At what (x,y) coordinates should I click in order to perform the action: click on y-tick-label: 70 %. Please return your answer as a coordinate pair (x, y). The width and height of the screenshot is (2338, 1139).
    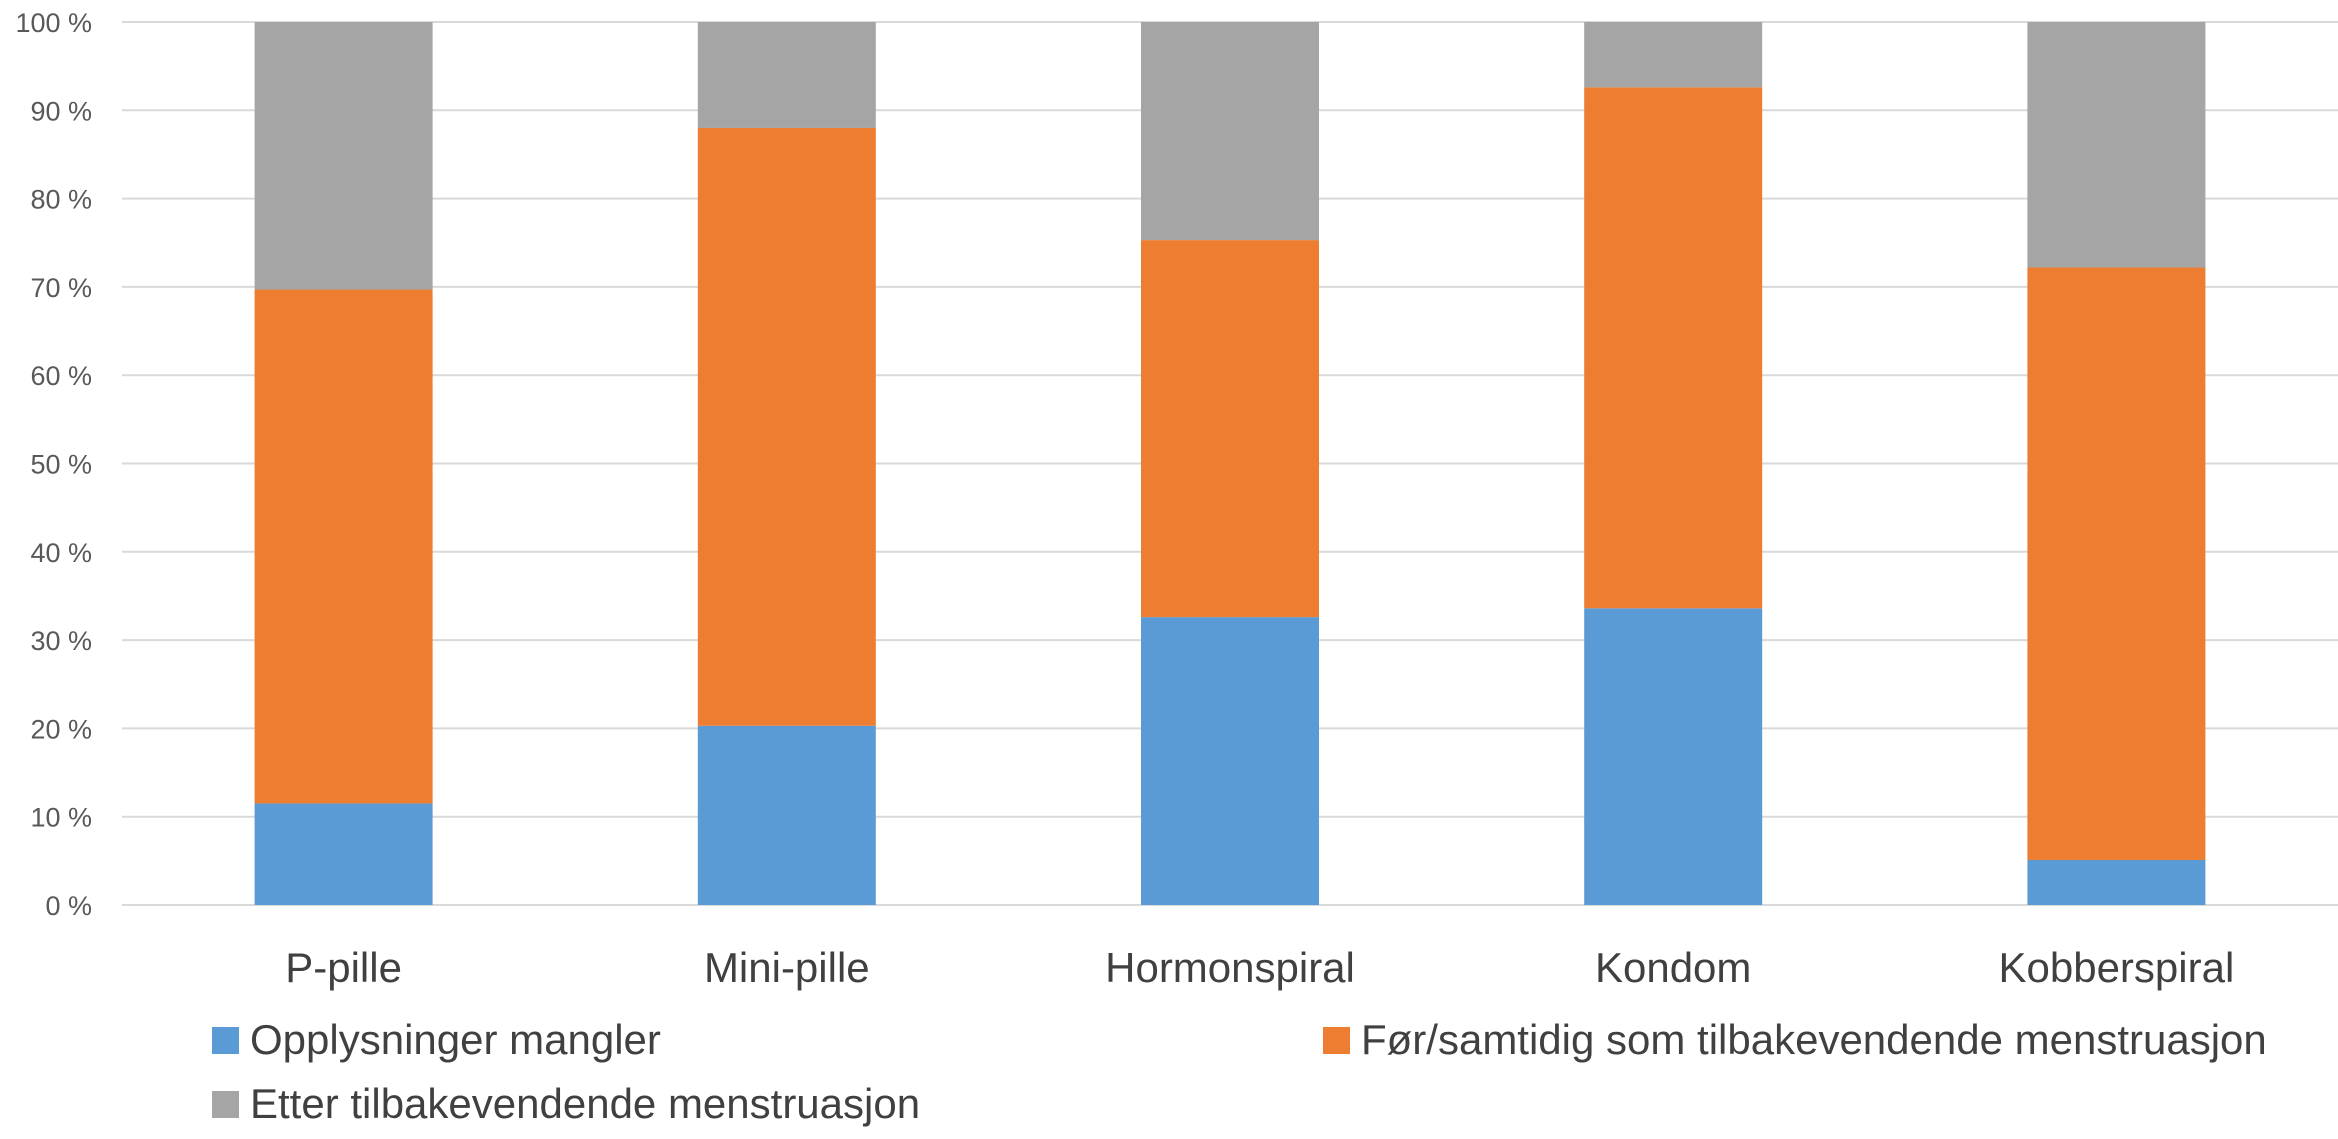
    Looking at the image, I should click on (61, 288).